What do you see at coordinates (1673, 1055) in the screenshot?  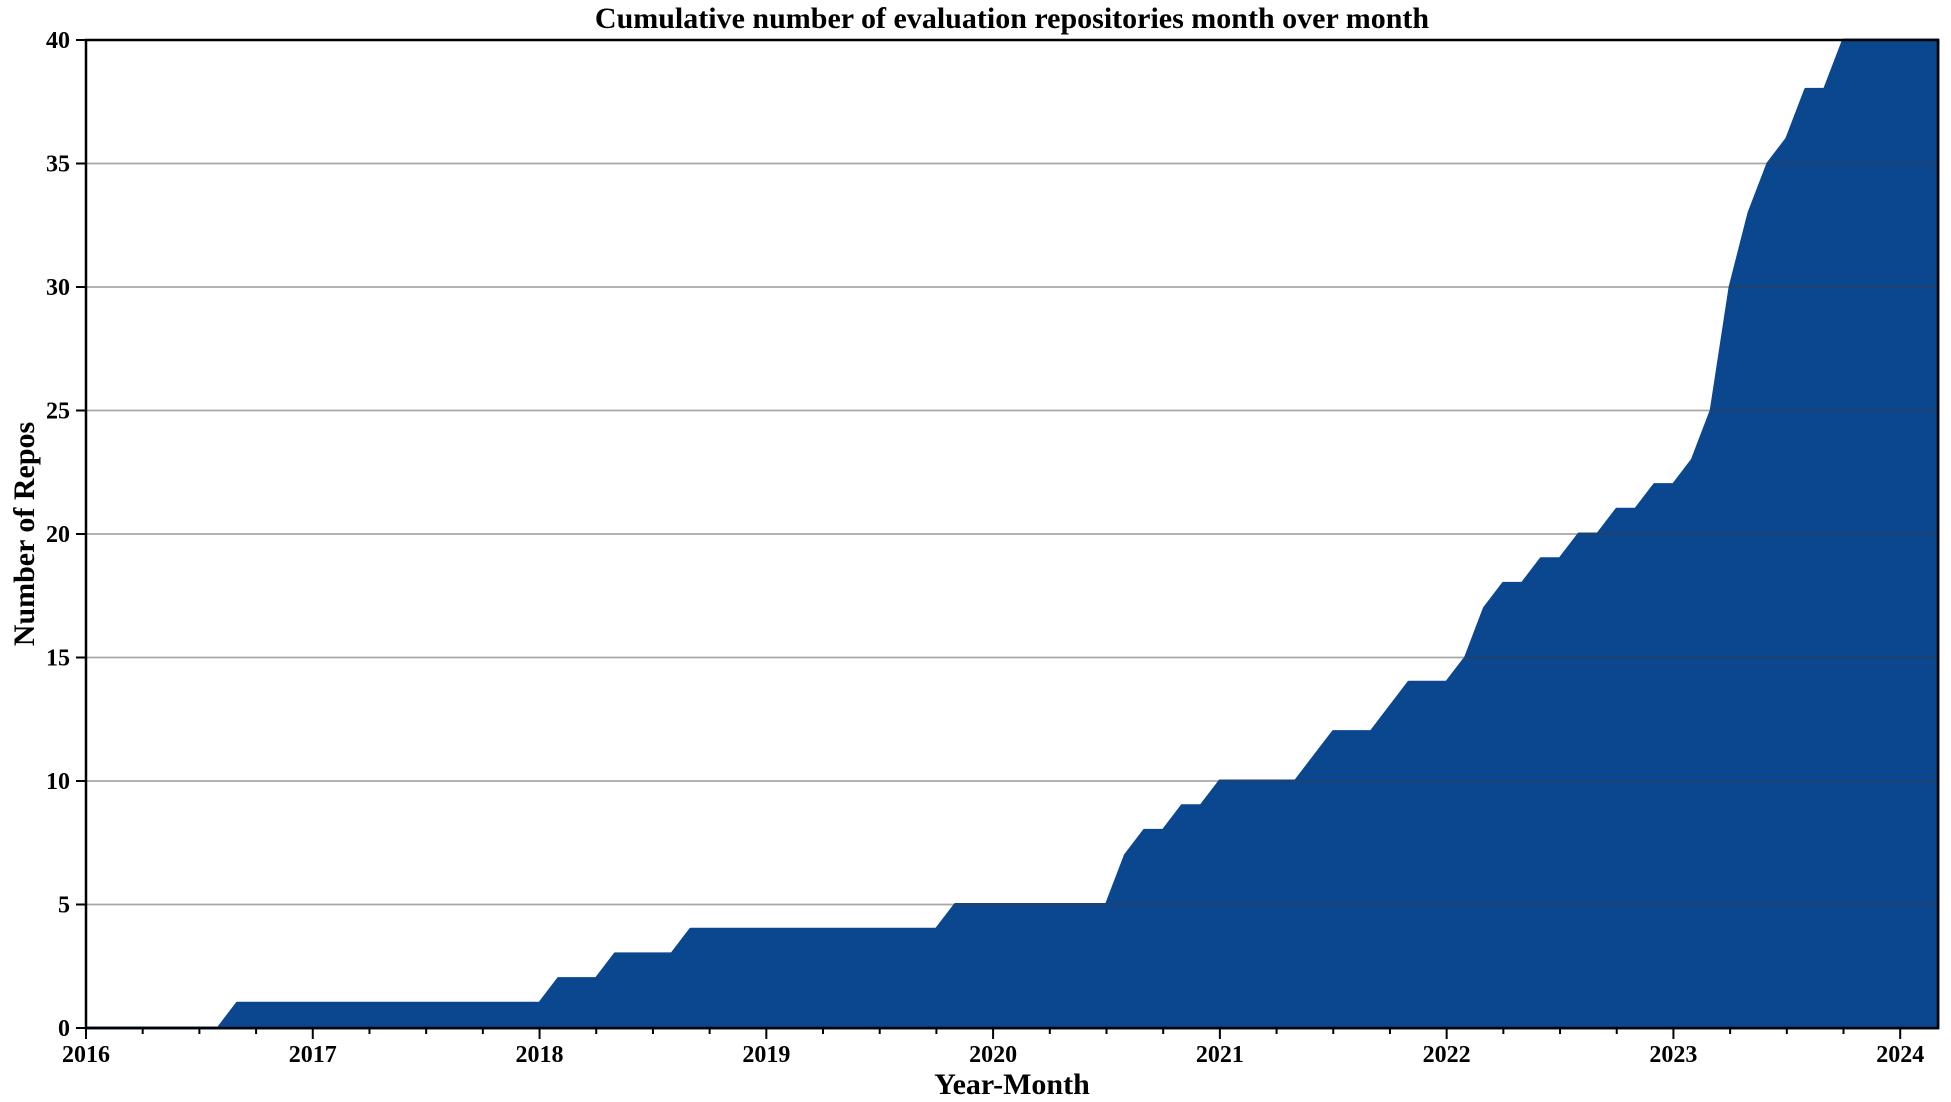 I see `x-tick-label-2023: 2023` at bounding box center [1673, 1055].